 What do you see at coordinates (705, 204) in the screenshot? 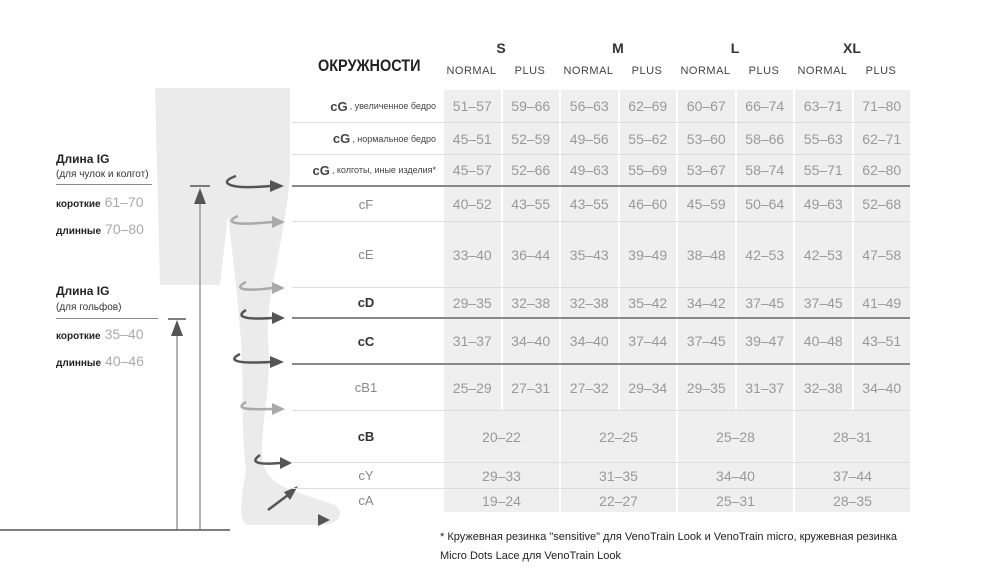
I see `table-cell: 45–59` at bounding box center [705, 204].